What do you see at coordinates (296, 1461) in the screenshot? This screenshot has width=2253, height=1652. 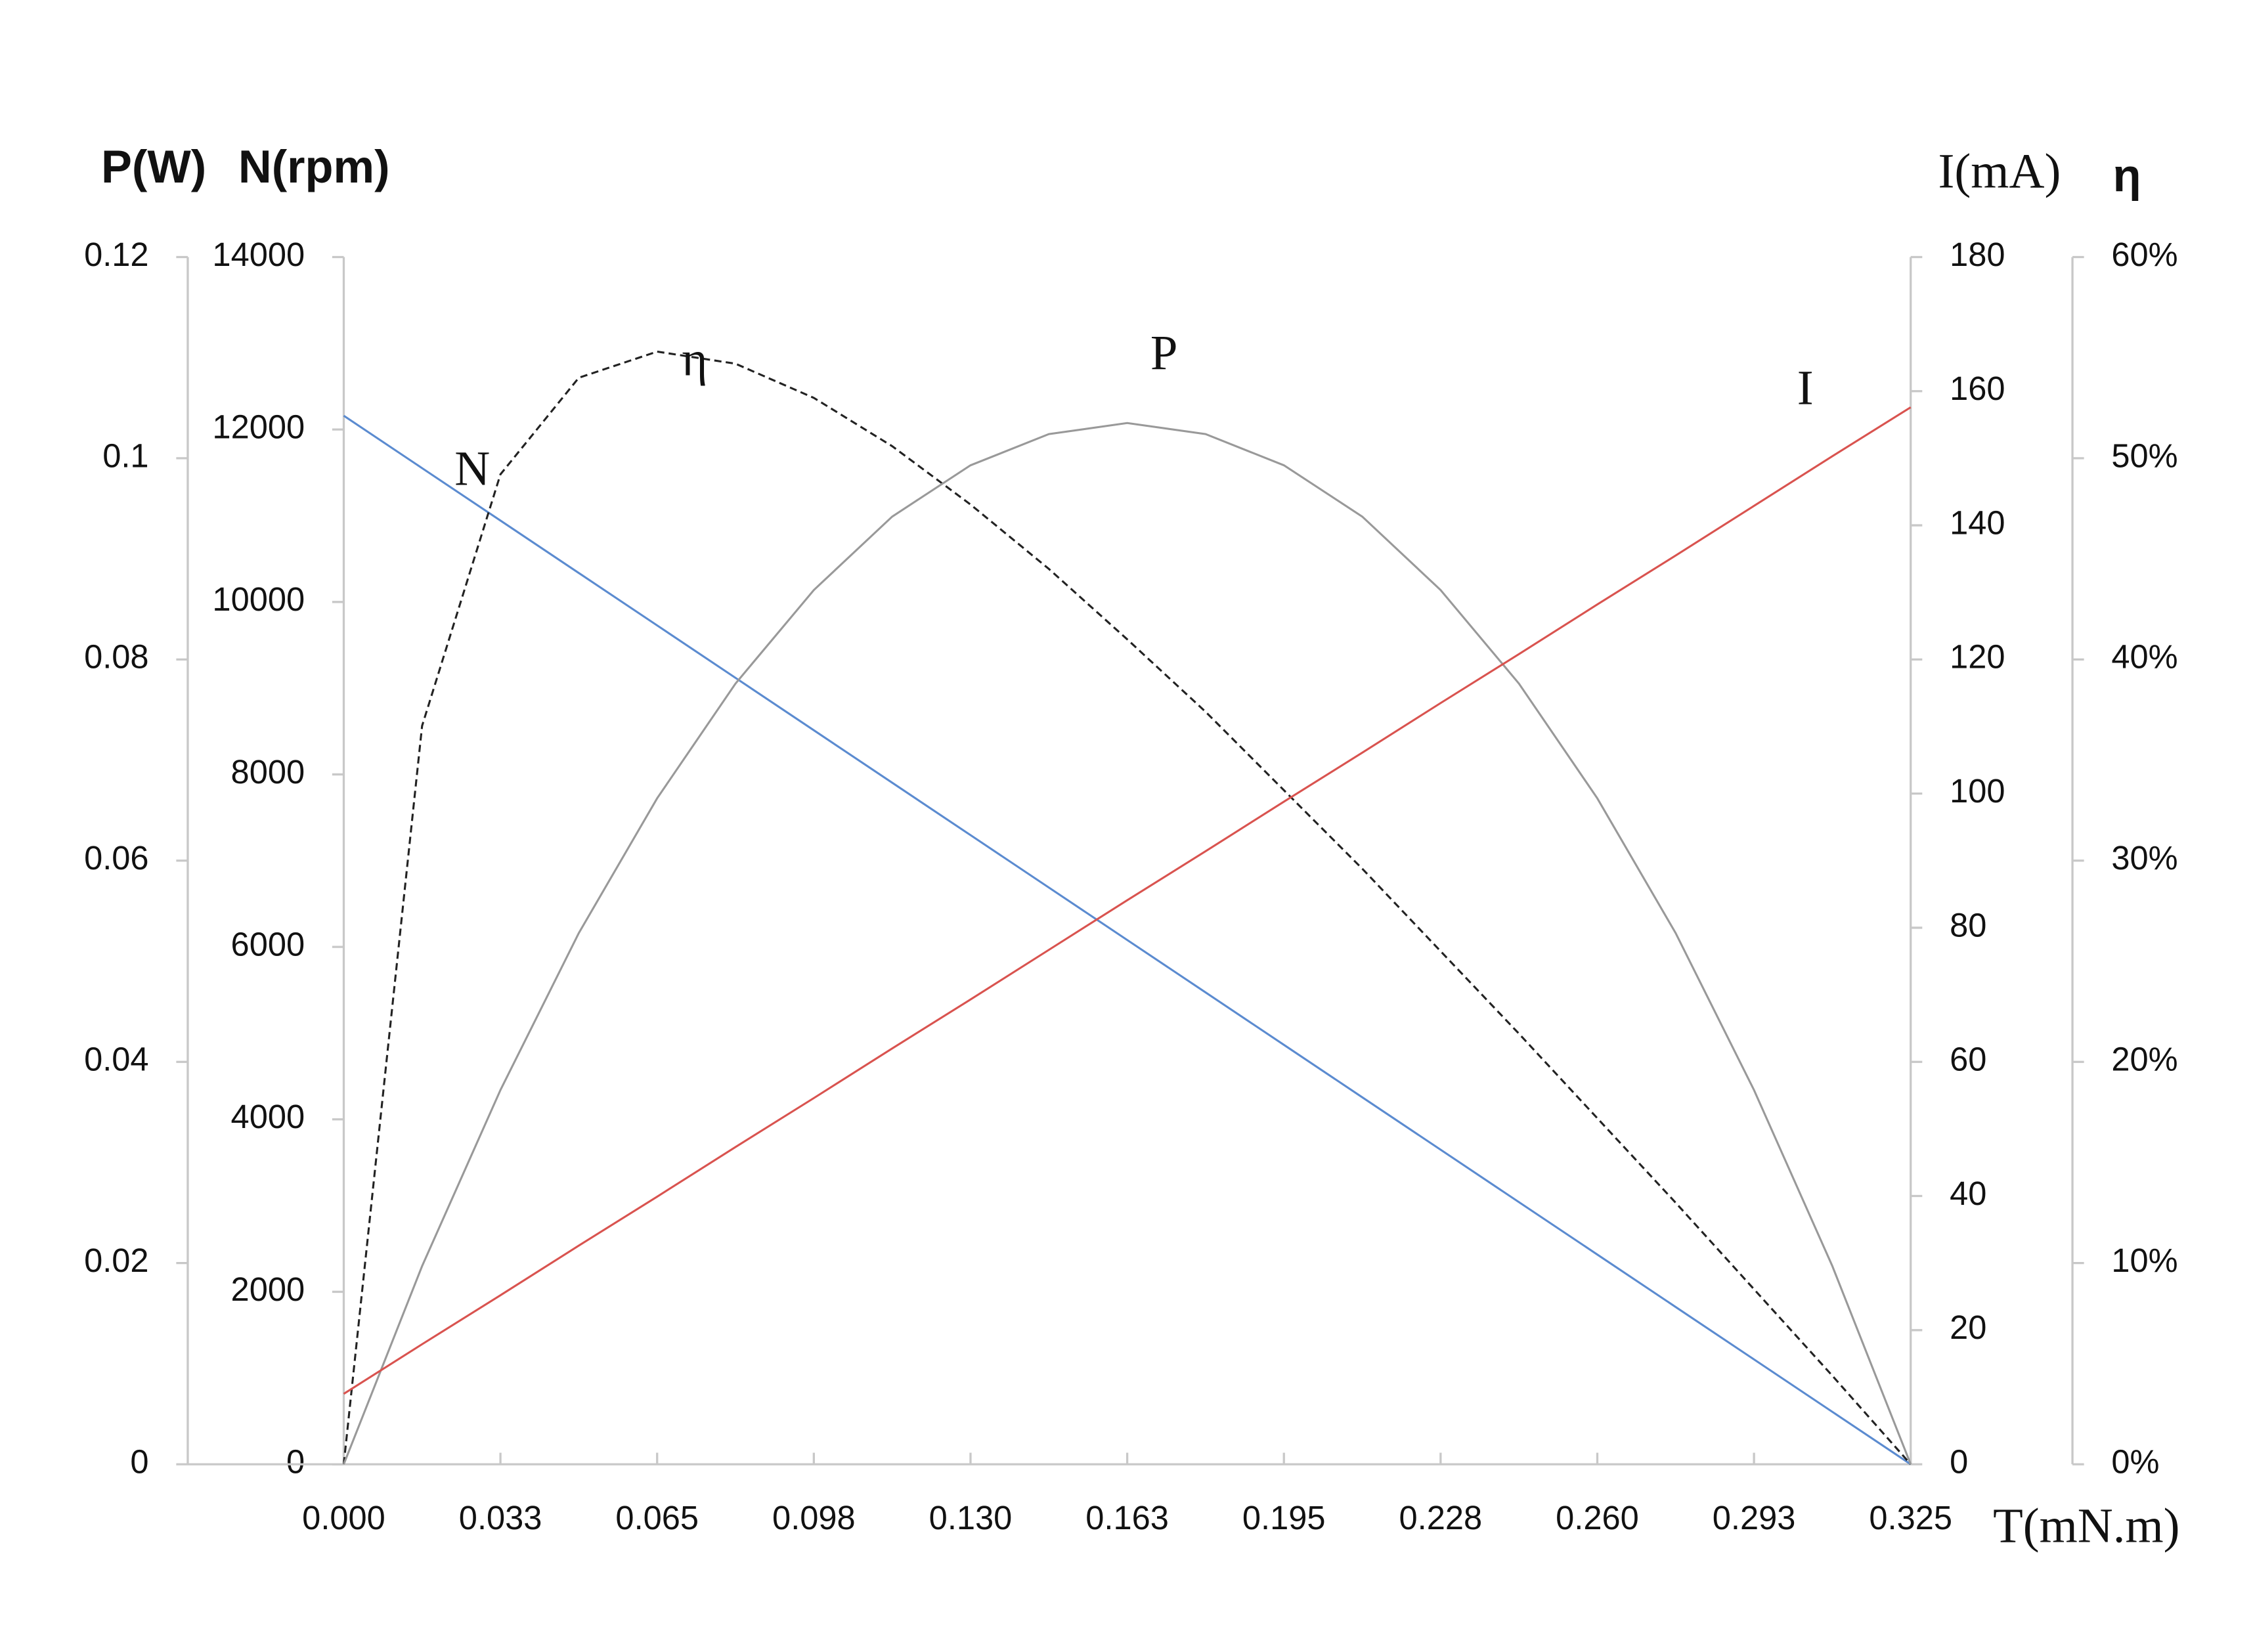 I see `y2-tick-label: 0` at bounding box center [296, 1461].